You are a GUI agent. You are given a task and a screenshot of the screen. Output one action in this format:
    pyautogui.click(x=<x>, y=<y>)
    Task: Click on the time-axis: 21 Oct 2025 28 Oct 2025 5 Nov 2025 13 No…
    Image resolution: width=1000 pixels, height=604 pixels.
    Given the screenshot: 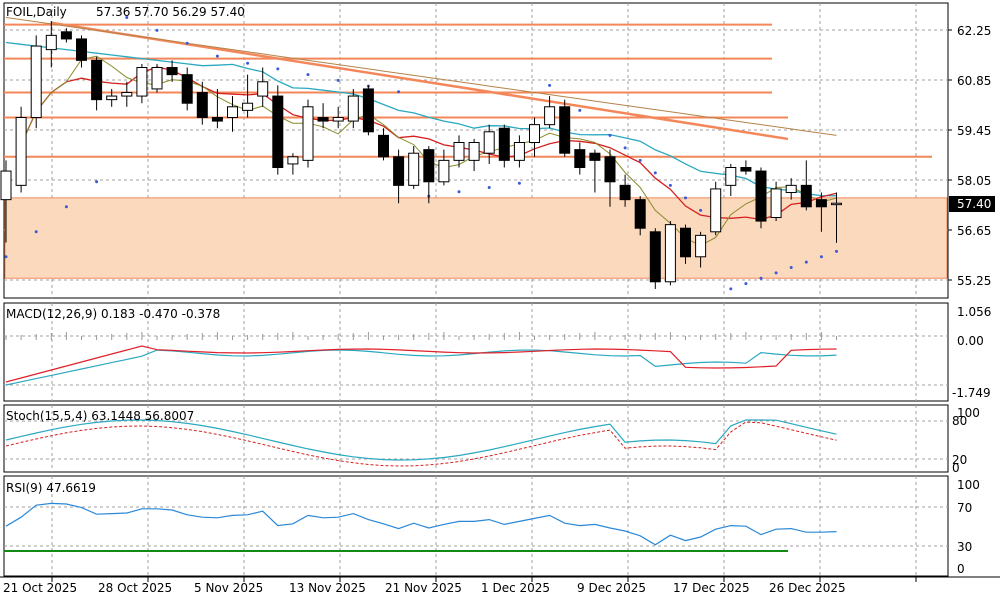 What is the action you would take?
    pyautogui.click(x=424, y=588)
    